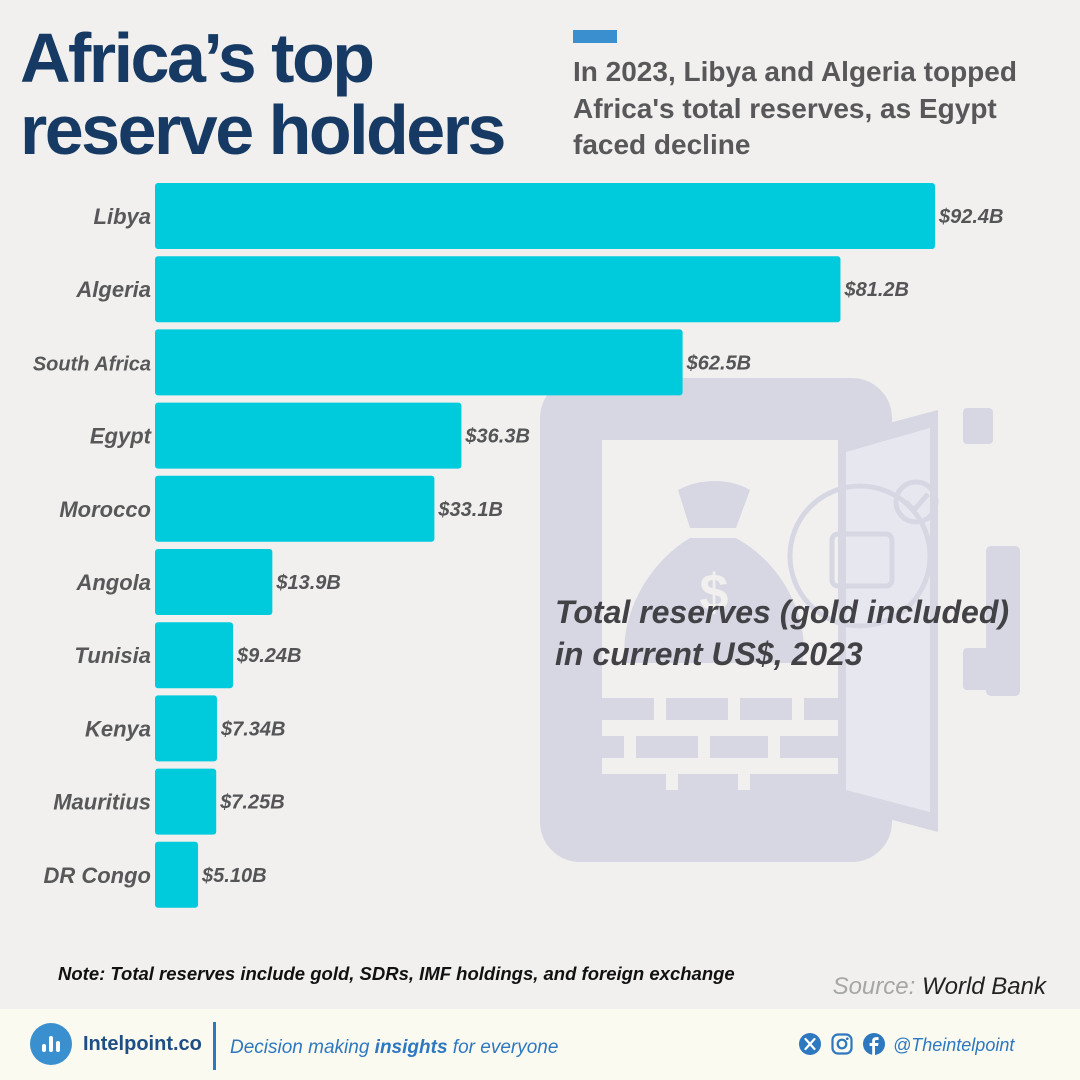  Describe the element at coordinates (177, 874) in the screenshot. I see `bar-dr-congo` at that location.